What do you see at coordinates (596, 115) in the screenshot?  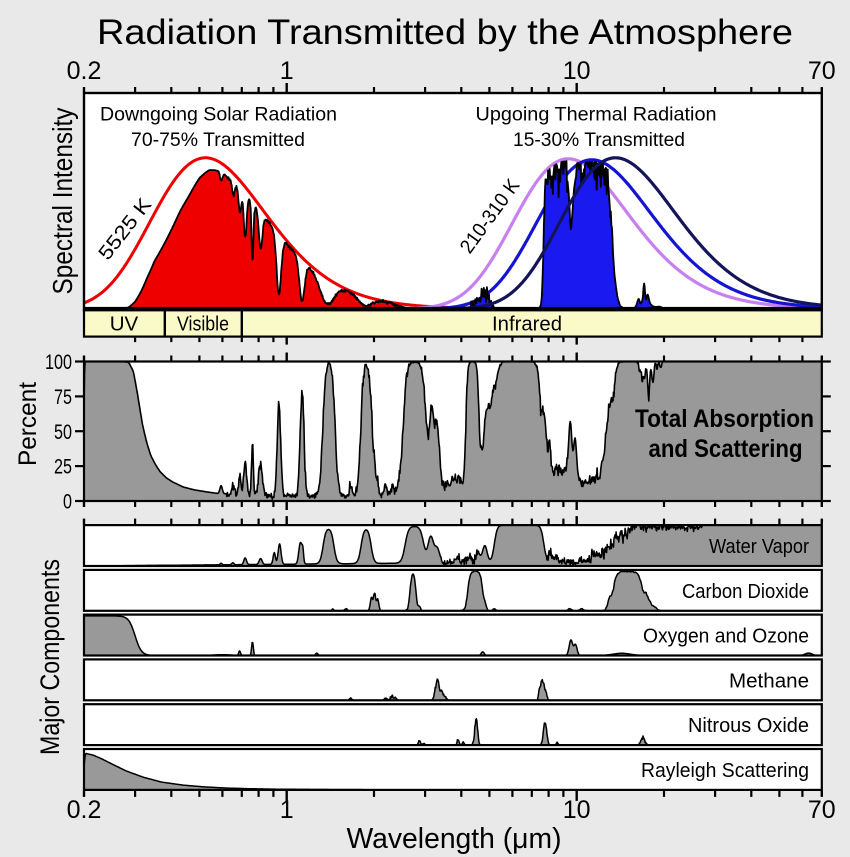 I see `svg-text: Upgoing Thermal Radiation` at bounding box center [596, 115].